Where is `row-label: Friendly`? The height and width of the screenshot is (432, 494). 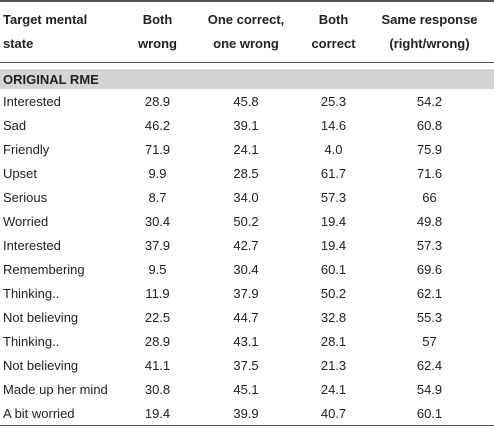 row-label: Friendly is located at coordinates (26, 149).